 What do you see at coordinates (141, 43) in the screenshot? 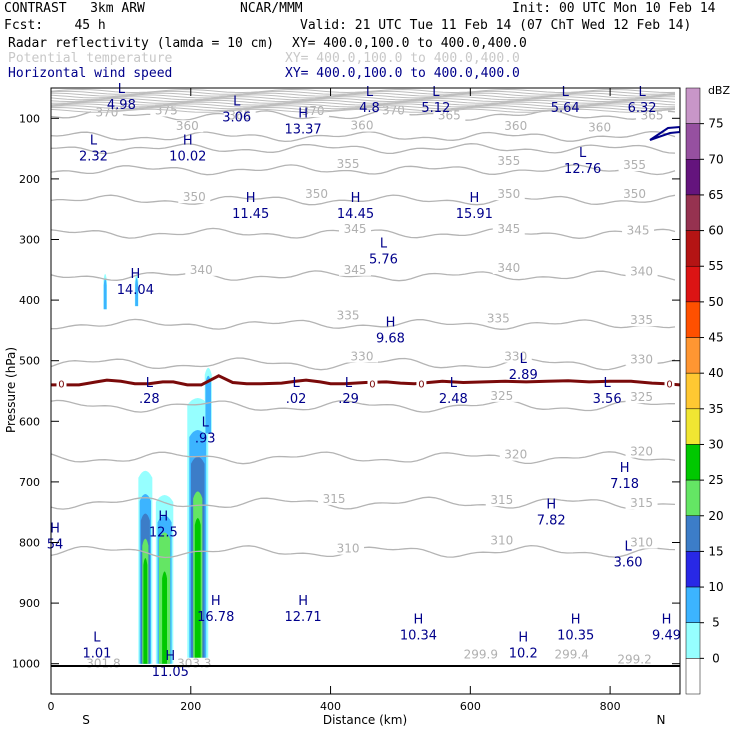
I see `field1-name: Radar reflectivity (lamda = 10 cm)` at bounding box center [141, 43].